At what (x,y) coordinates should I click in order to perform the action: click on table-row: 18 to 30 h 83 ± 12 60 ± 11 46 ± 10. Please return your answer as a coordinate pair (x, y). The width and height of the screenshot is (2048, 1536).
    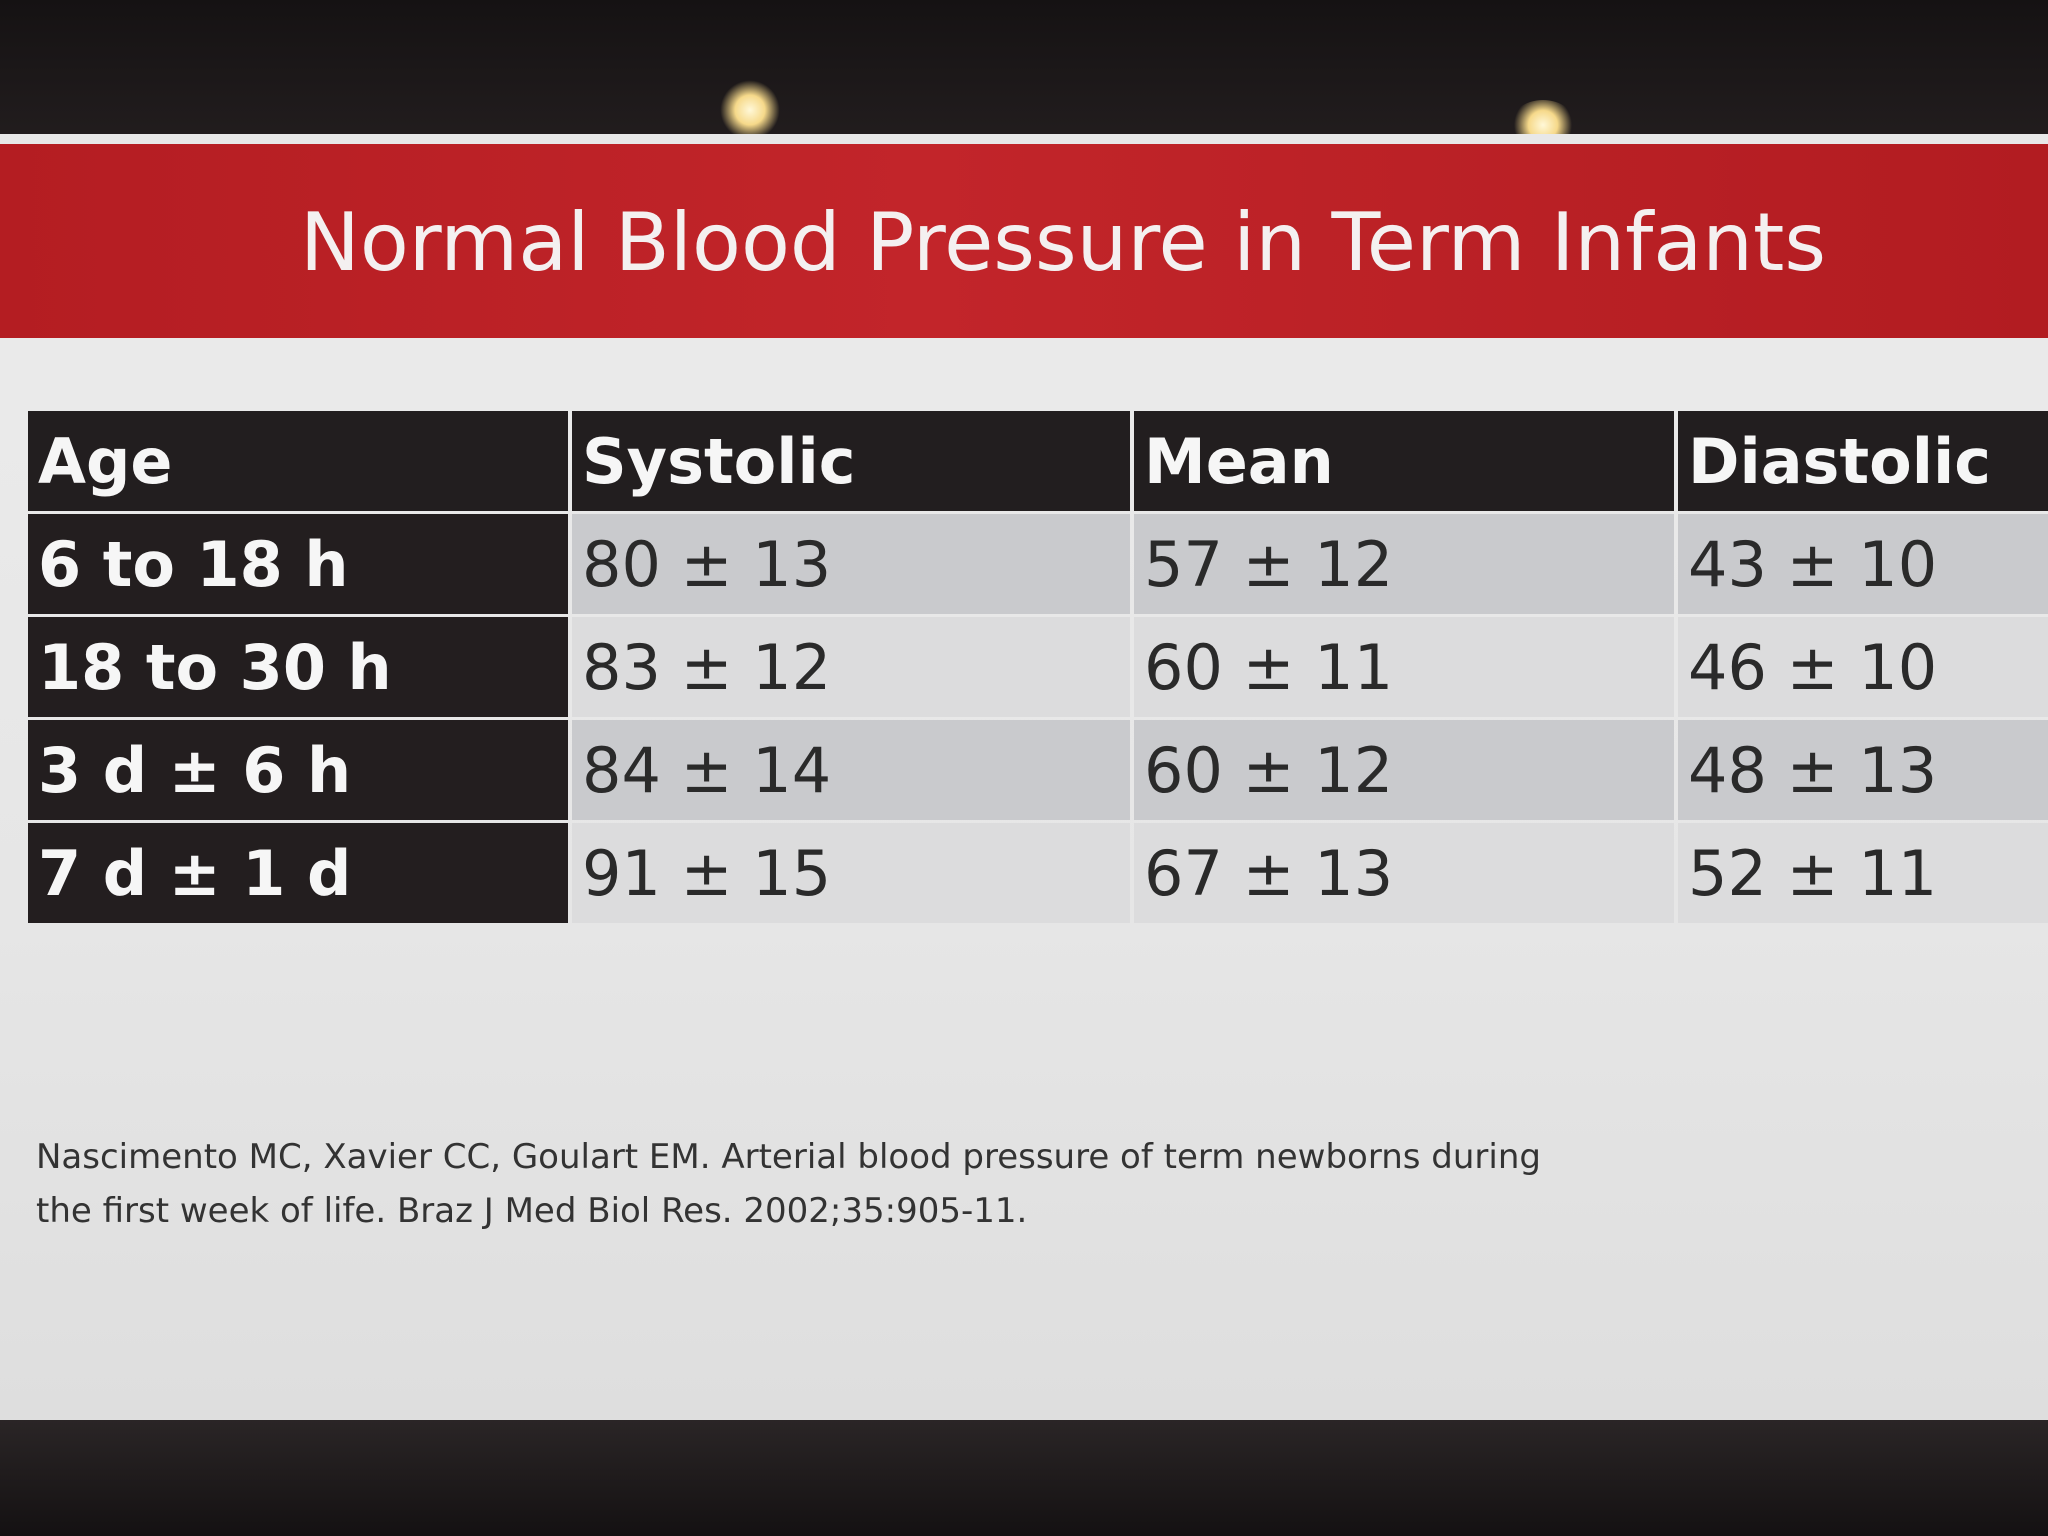
    Looking at the image, I should click on (1038, 667).